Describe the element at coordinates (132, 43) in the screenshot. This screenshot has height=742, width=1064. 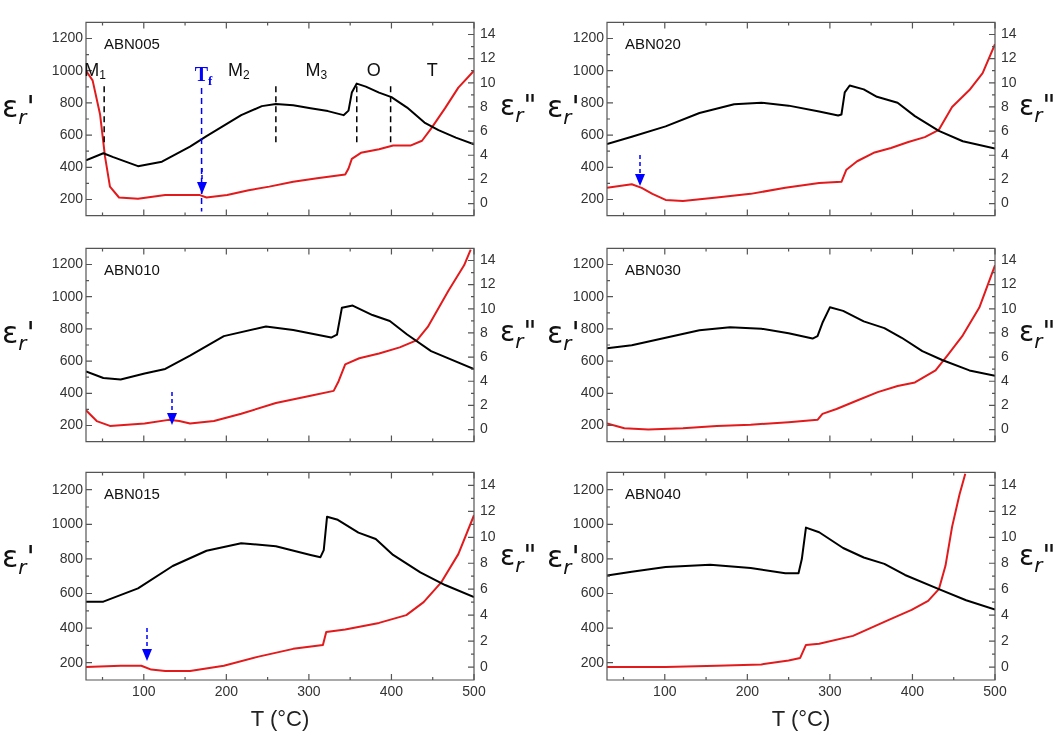
I see `text: ABN005` at that location.